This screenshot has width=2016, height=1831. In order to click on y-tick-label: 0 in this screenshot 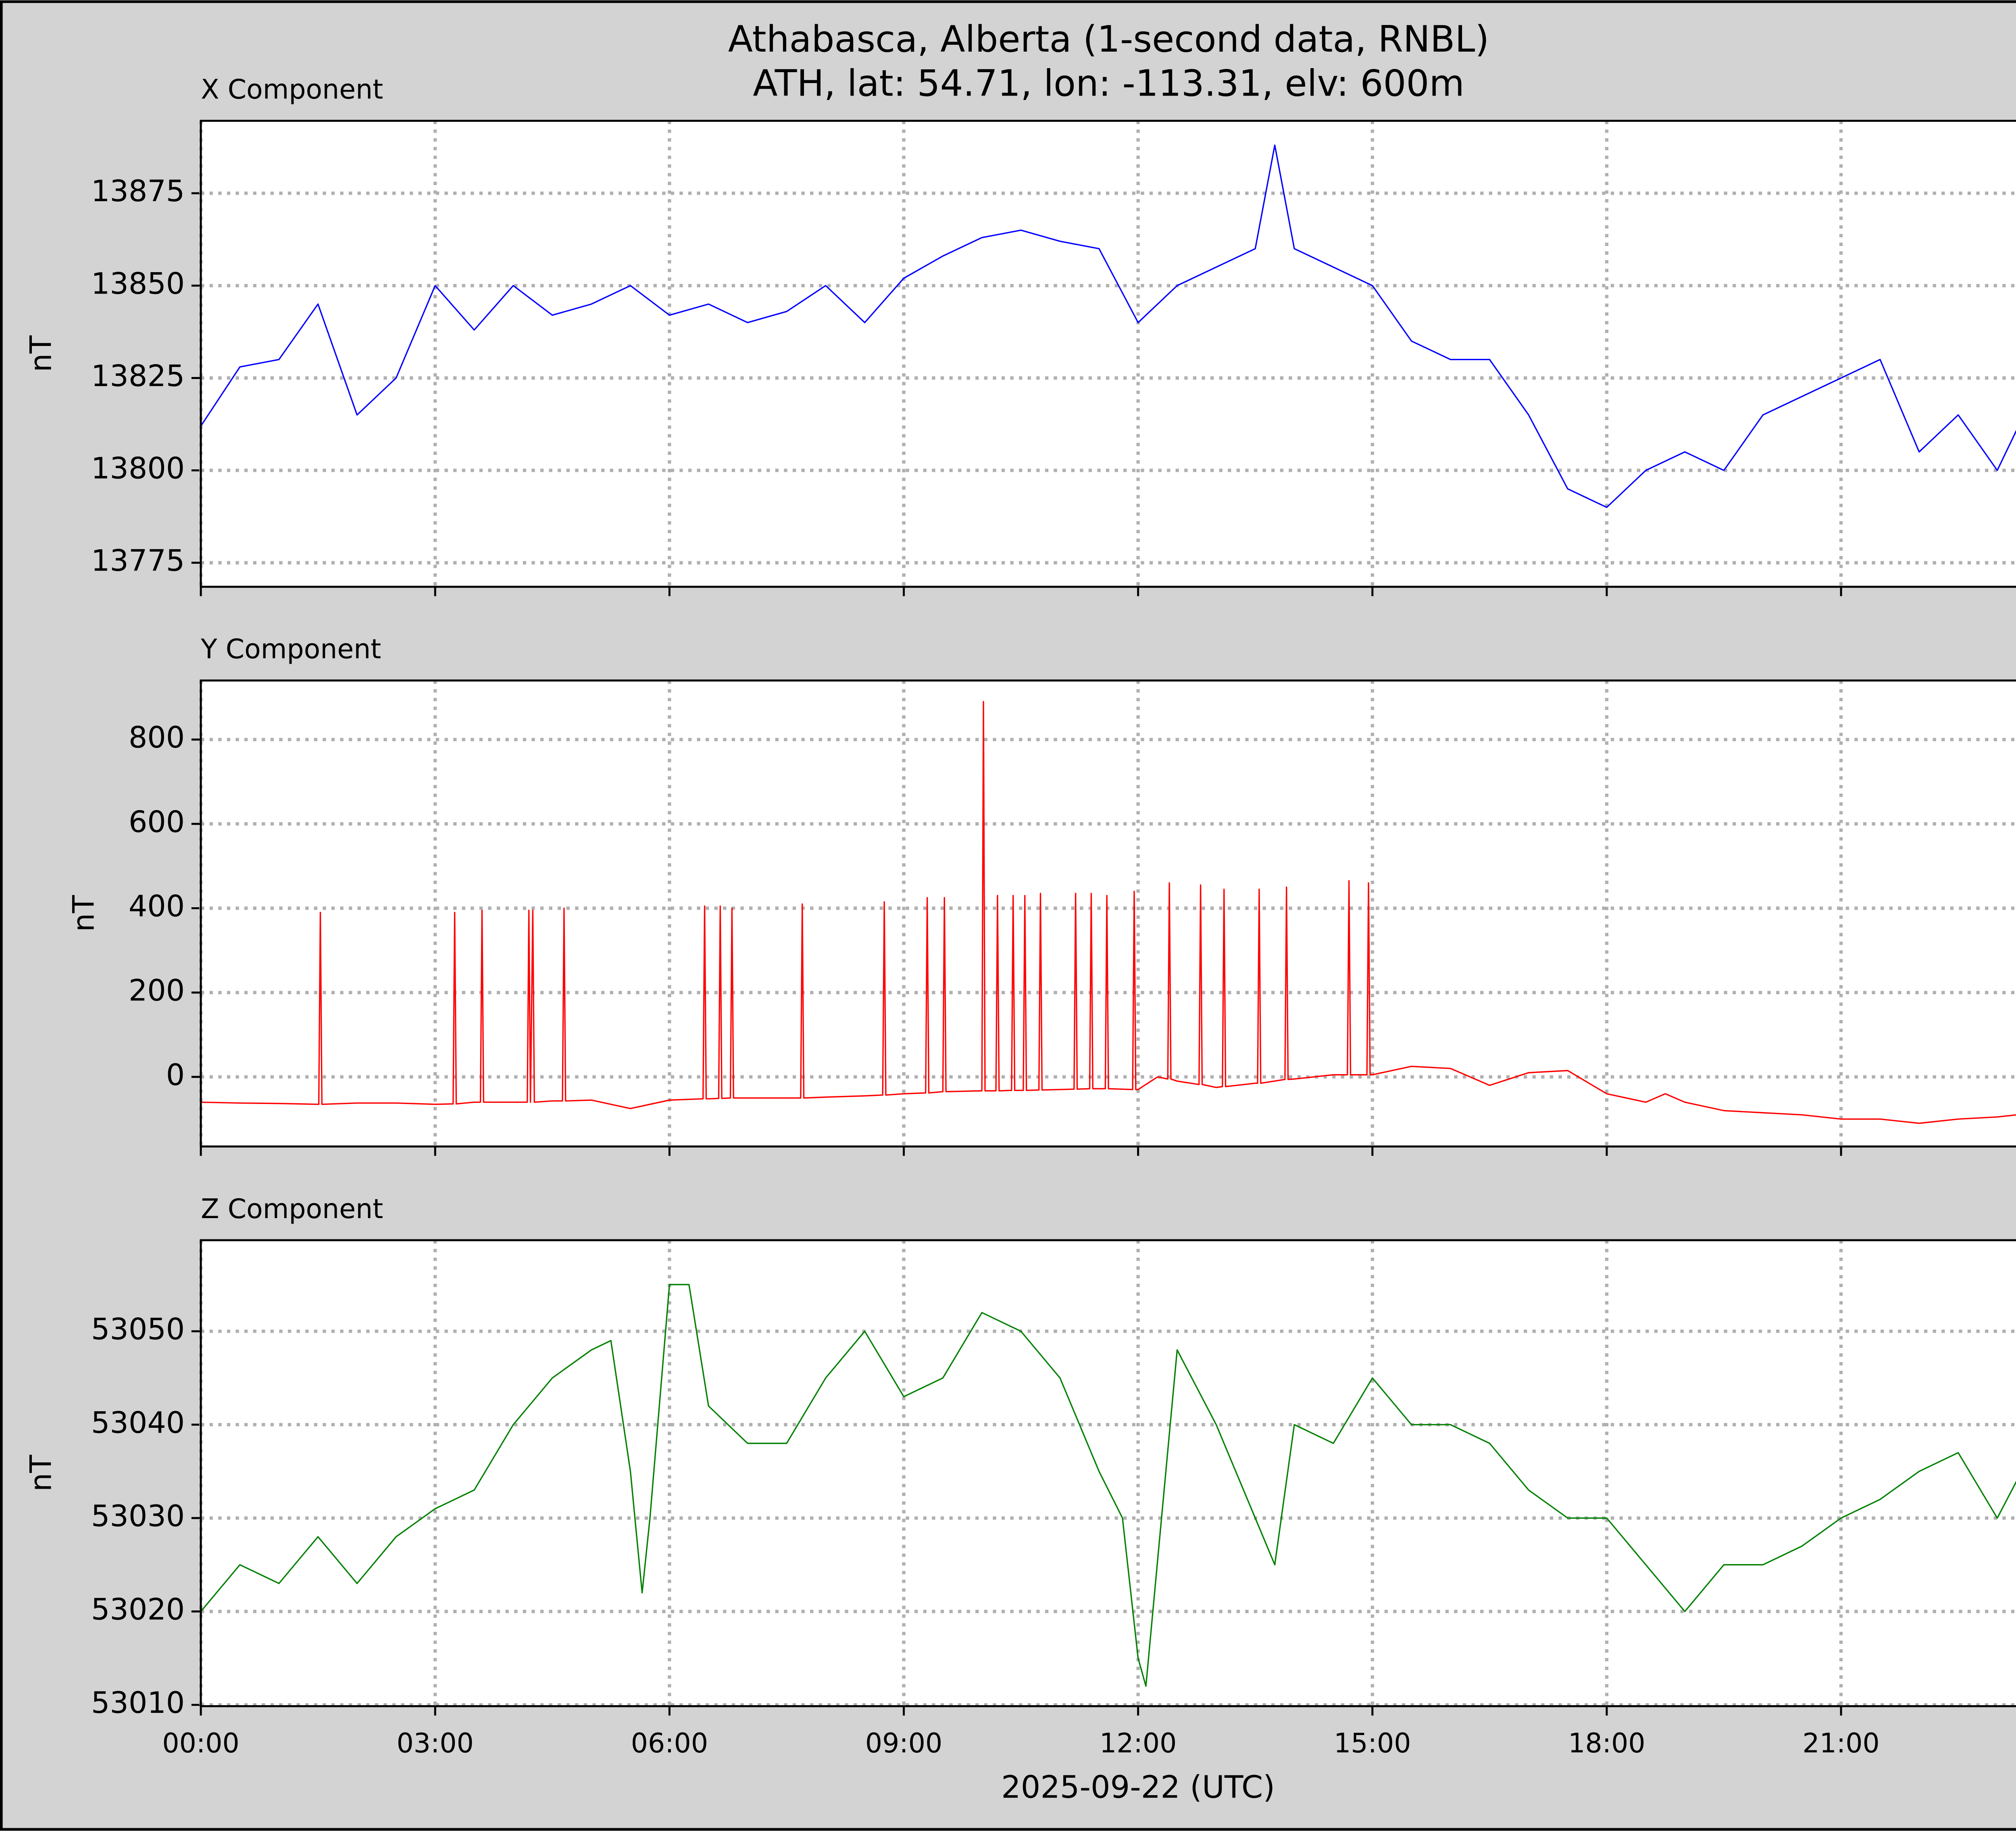, I will do `click(175, 1075)`.